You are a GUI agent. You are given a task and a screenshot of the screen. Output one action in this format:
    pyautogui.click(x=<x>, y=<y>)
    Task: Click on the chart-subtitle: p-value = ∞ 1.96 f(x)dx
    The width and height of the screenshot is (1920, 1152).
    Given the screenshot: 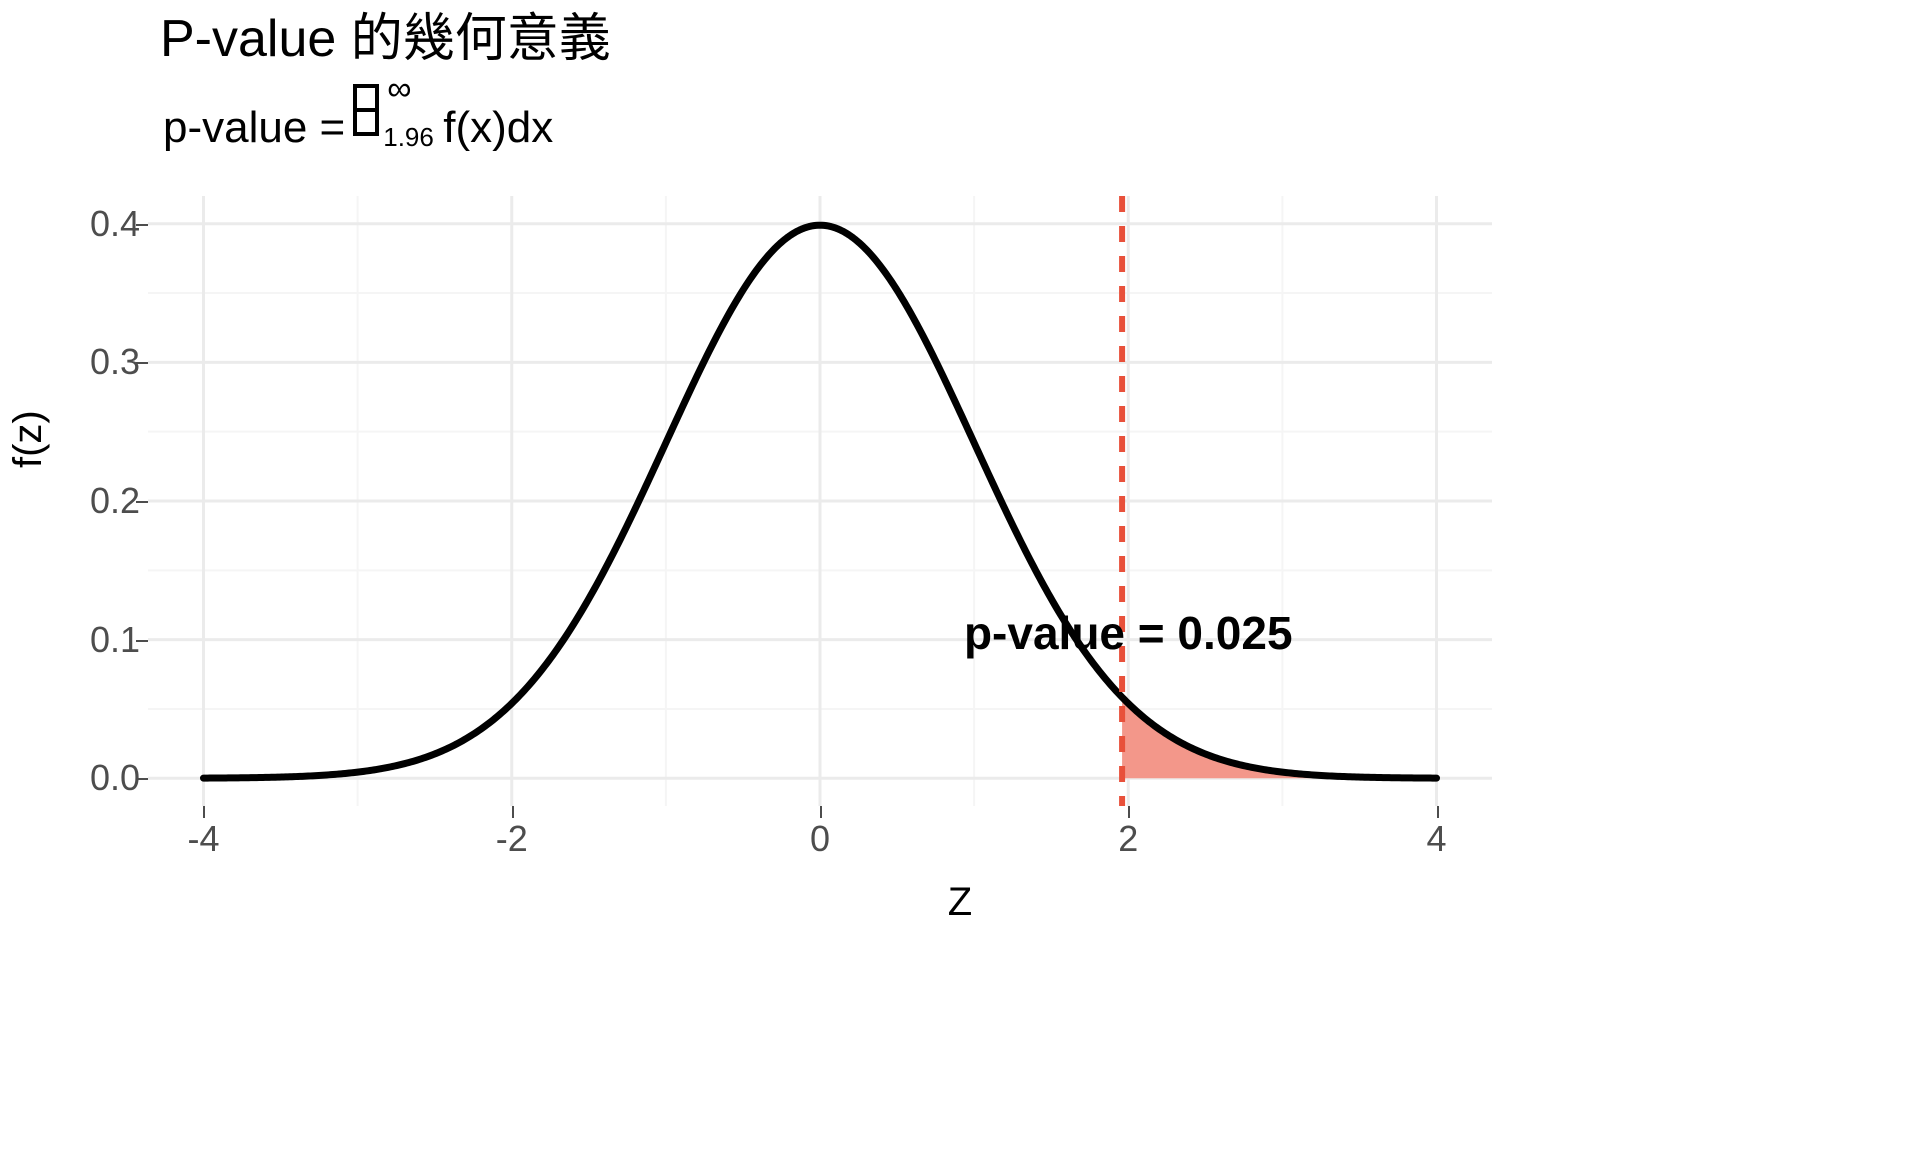 What is the action you would take?
    pyautogui.click(x=358, y=111)
    